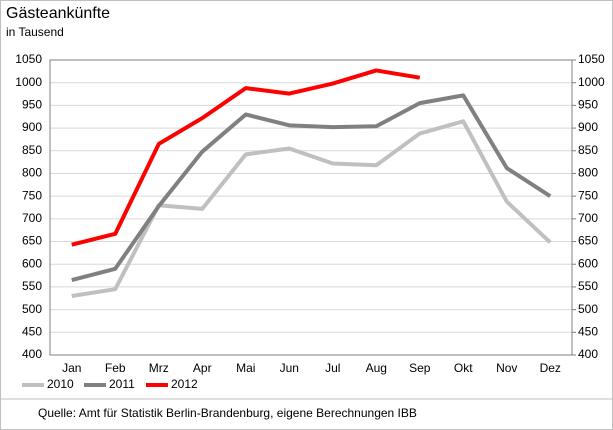 This screenshot has width=613, height=430. What do you see at coordinates (588, 263) in the screenshot?
I see `y2-tick-label: 600` at bounding box center [588, 263].